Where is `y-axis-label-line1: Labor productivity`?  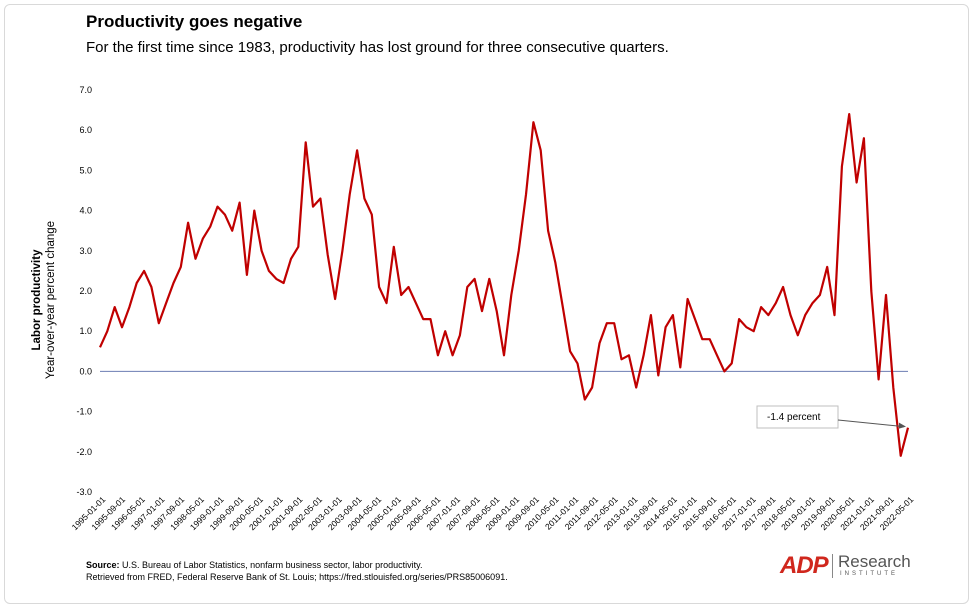
y-axis-label-line1: Labor productivity is located at coordinates (37, 300).